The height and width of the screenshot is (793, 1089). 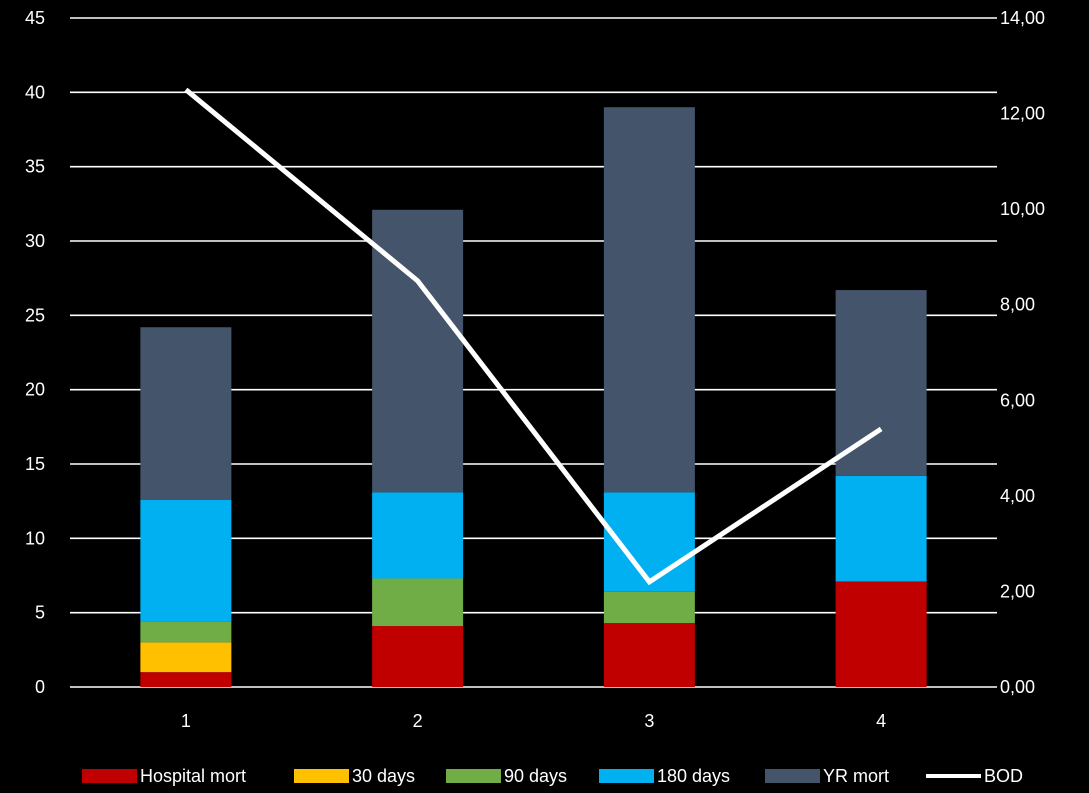 What do you see at coordinates (1017, 496) in the screenshot?
I see `right-y-tick-label: 4,00` at bounding box center [1017, 496].